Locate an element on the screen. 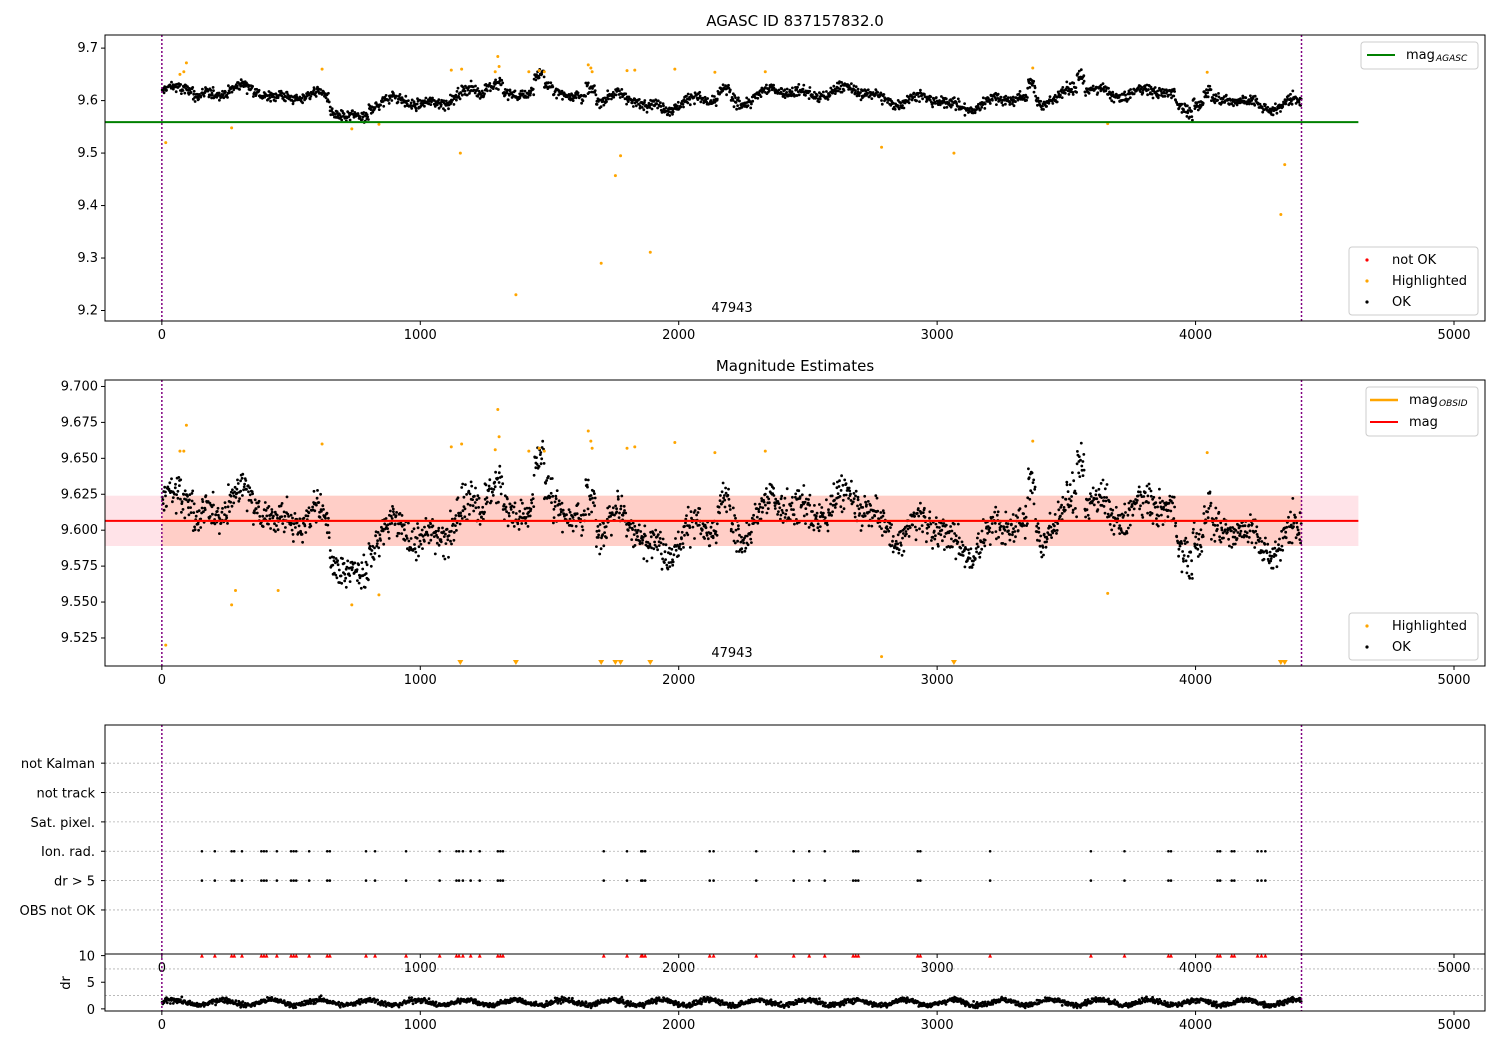  category-label: Ion. rad. is located at coordinates (68, 852).